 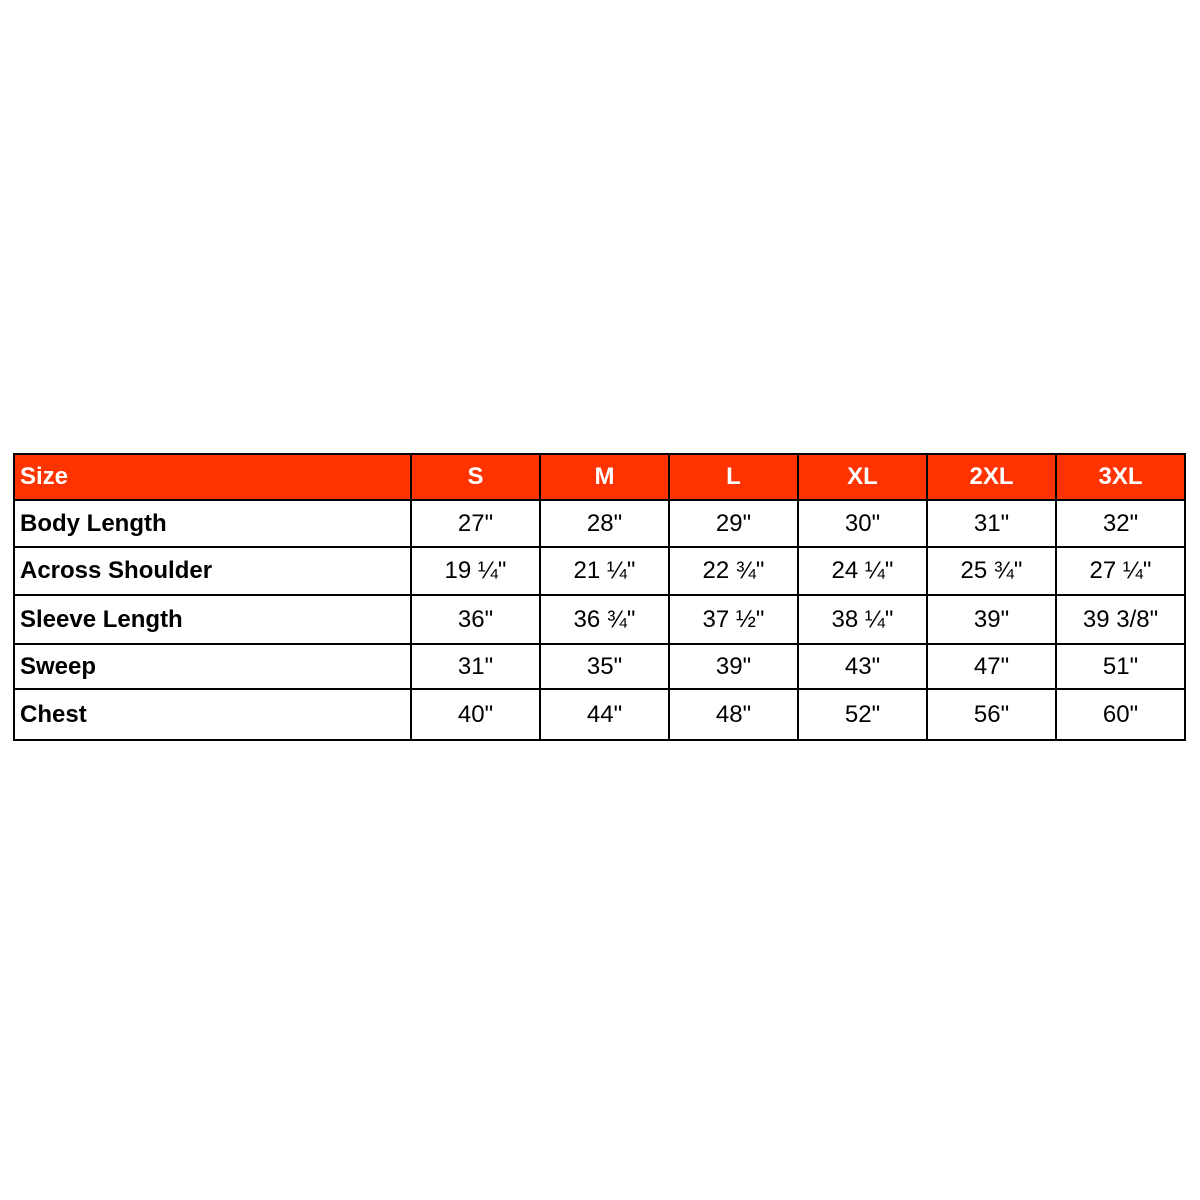 What do you see at coordinates (475, 523) in the screenshot?
I see `measurement-cell: 27"` at bounding box center [475, 523].